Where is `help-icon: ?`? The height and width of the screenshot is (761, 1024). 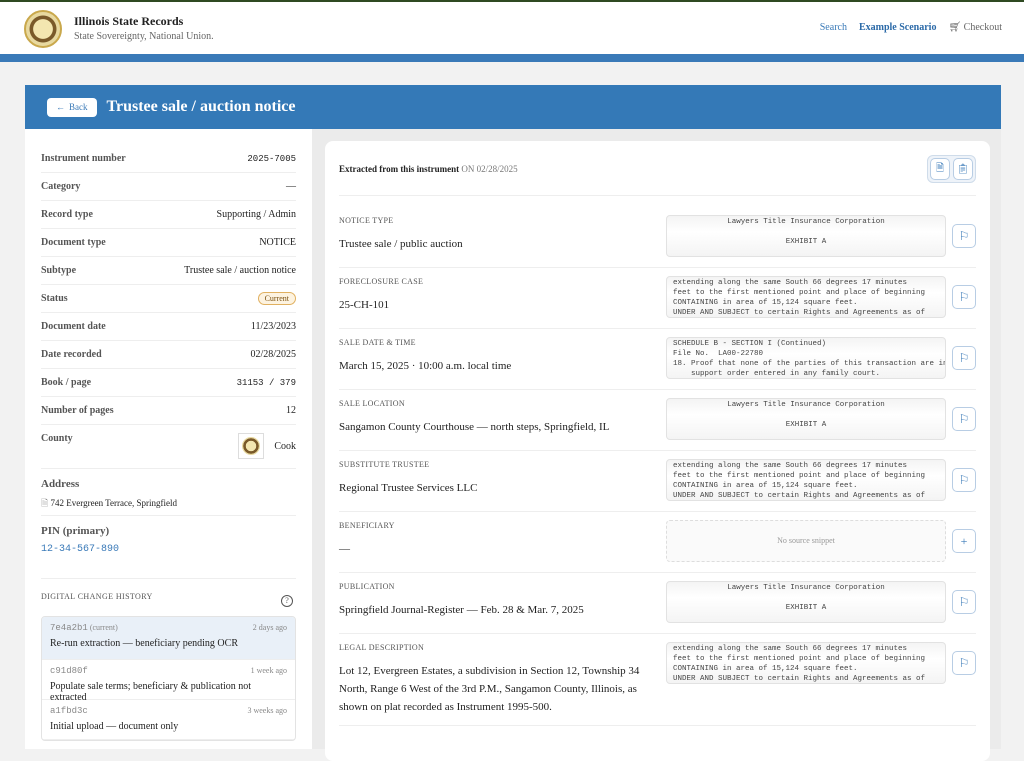 help-icon: ? is located at coordinates (287, 601).